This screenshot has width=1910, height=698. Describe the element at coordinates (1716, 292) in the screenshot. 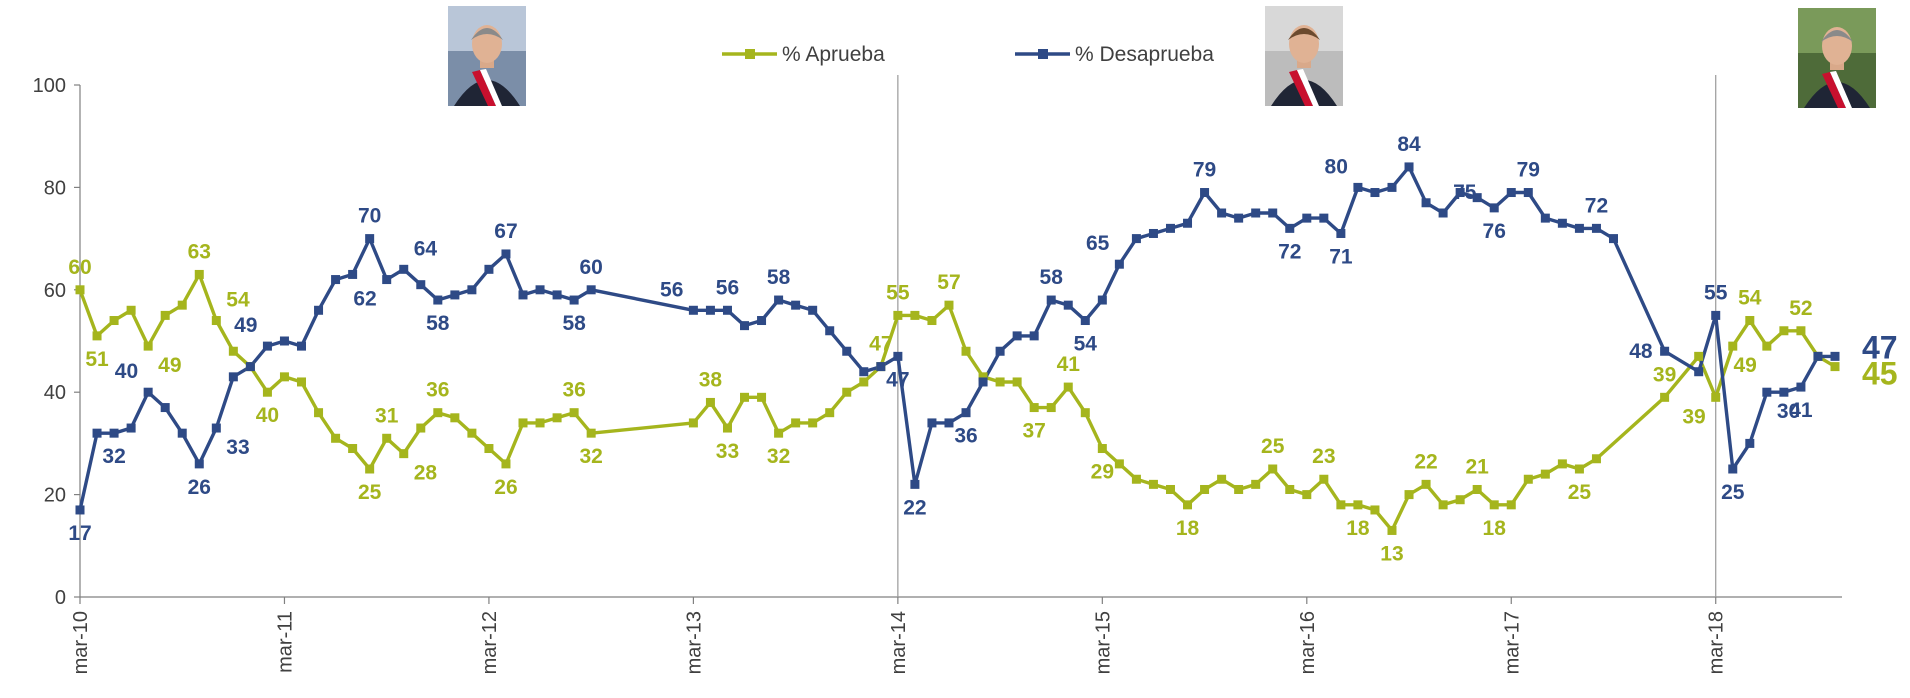

I see `data-label: 55` at that location.